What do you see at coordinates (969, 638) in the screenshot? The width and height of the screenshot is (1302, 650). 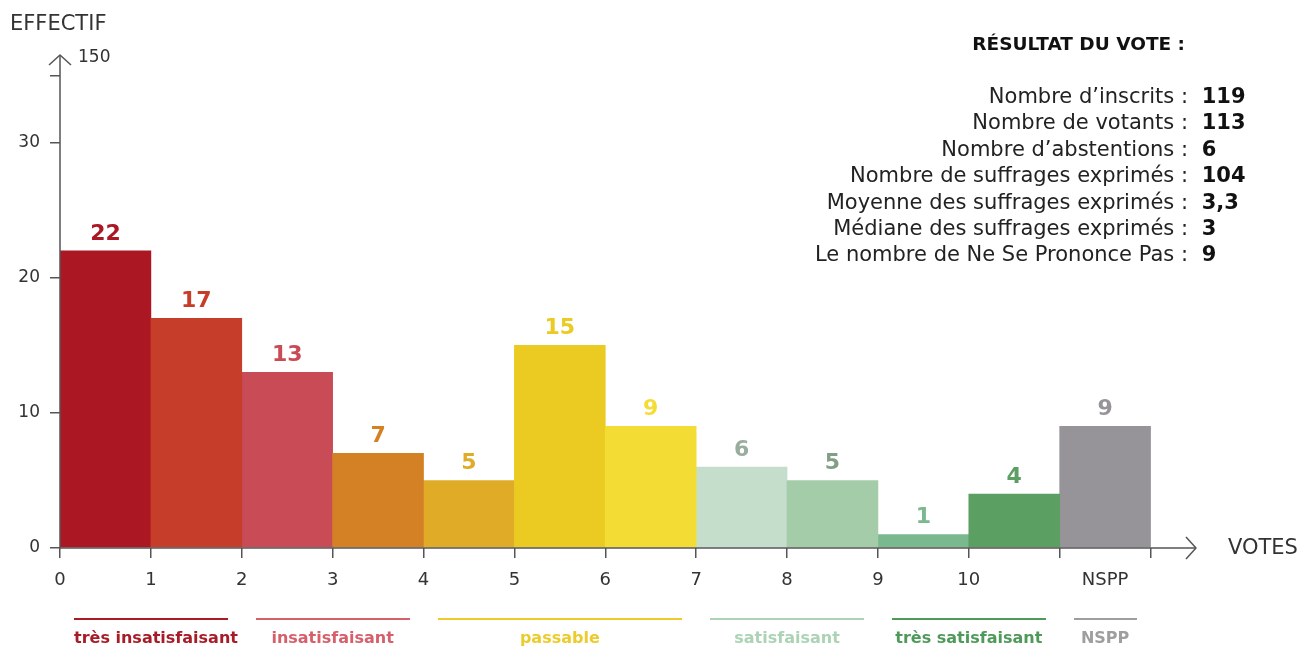 I see `text: très satisfaisant` at bounding box center [969, 638].